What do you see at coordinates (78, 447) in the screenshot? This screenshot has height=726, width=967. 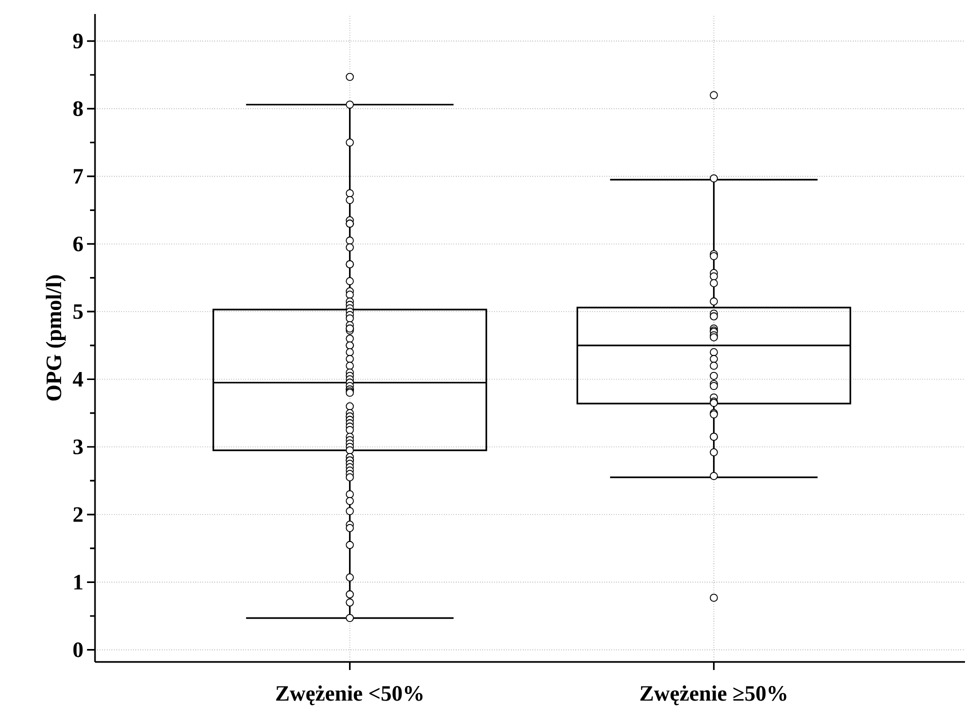 I see `y-tick-label: 3` at bounding box center [78, 447].